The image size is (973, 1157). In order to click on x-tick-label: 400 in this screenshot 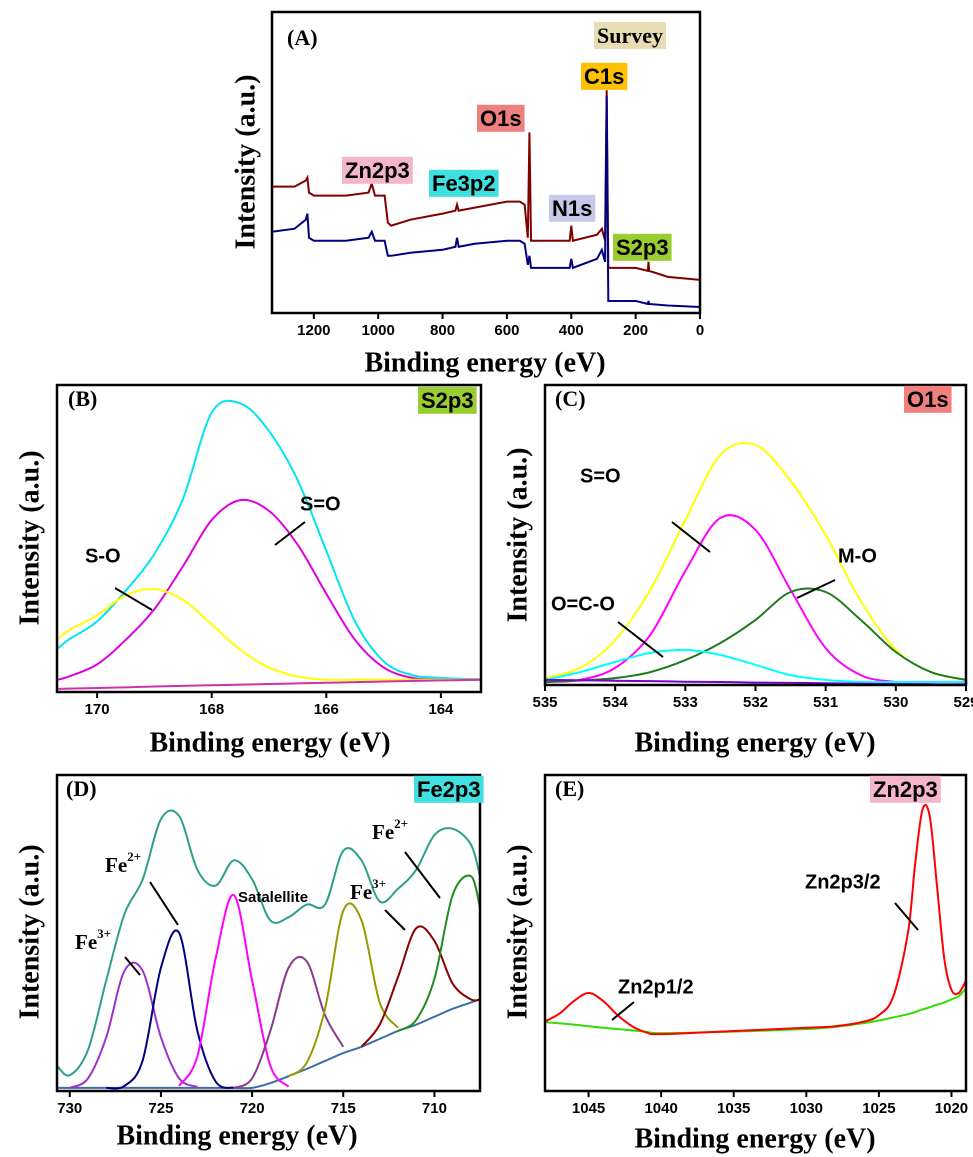, I will do `click(571, 330)`.